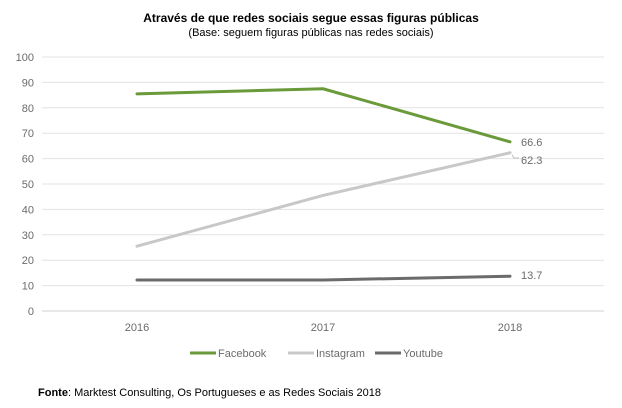  I want to click on y-tick-label: 50, so click(28, 185).